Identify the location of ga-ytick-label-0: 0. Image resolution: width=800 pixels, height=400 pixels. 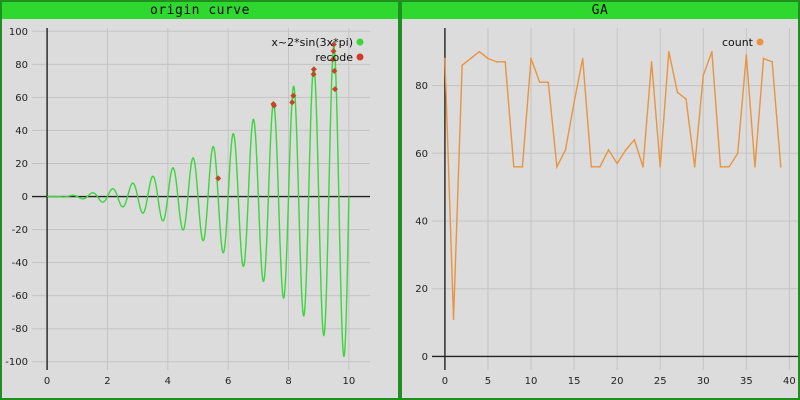
(425, 357).